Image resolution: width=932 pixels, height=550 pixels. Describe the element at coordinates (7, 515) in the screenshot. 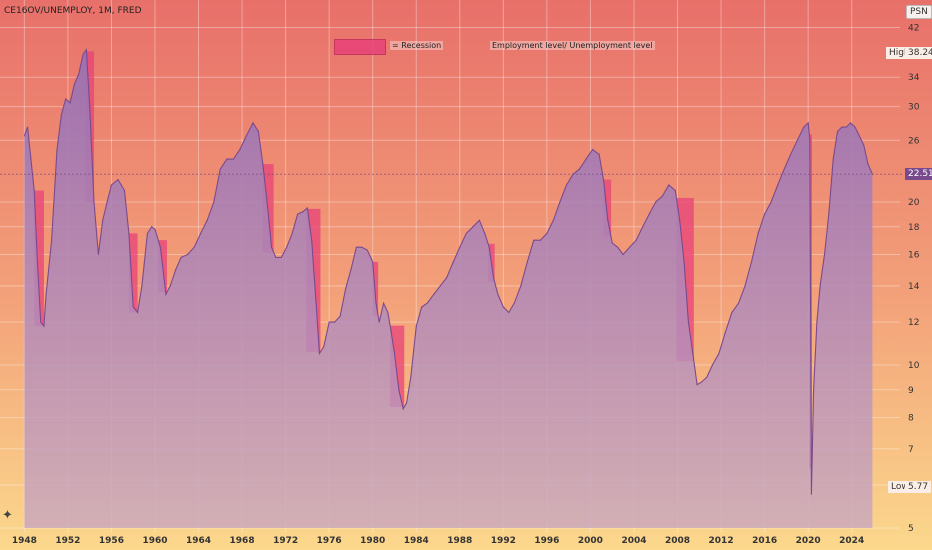

I see `tradingview-logo-icon: ✦` at that location.